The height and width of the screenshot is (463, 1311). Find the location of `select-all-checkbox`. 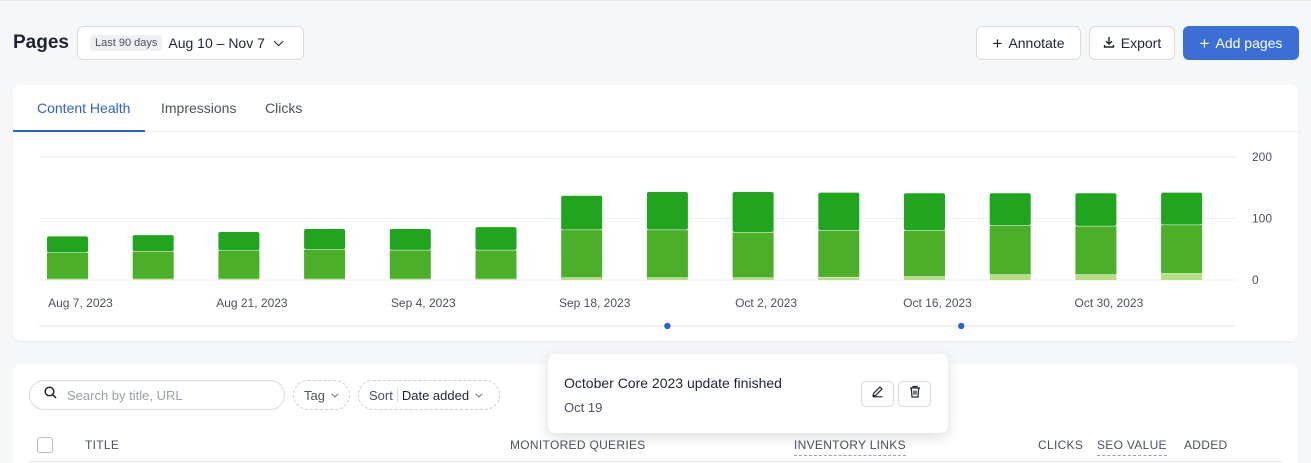

select-all-checkbox is located at coordinates (45, 445).